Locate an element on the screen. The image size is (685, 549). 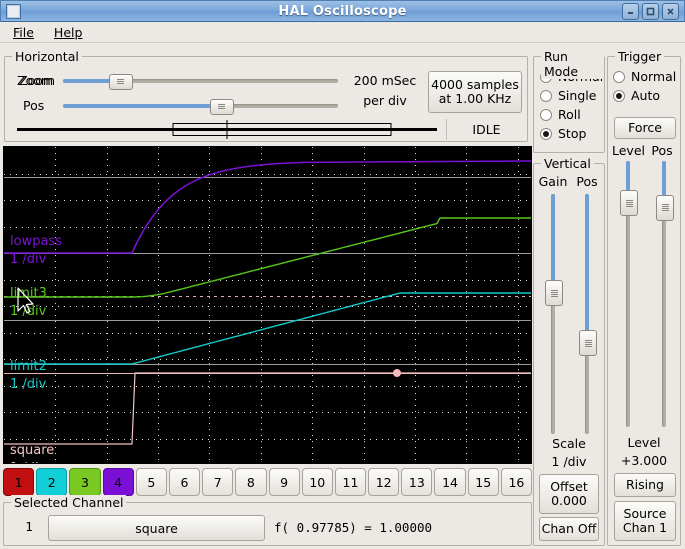
channel-button-2: 2 is located at coordinates (52, 482).